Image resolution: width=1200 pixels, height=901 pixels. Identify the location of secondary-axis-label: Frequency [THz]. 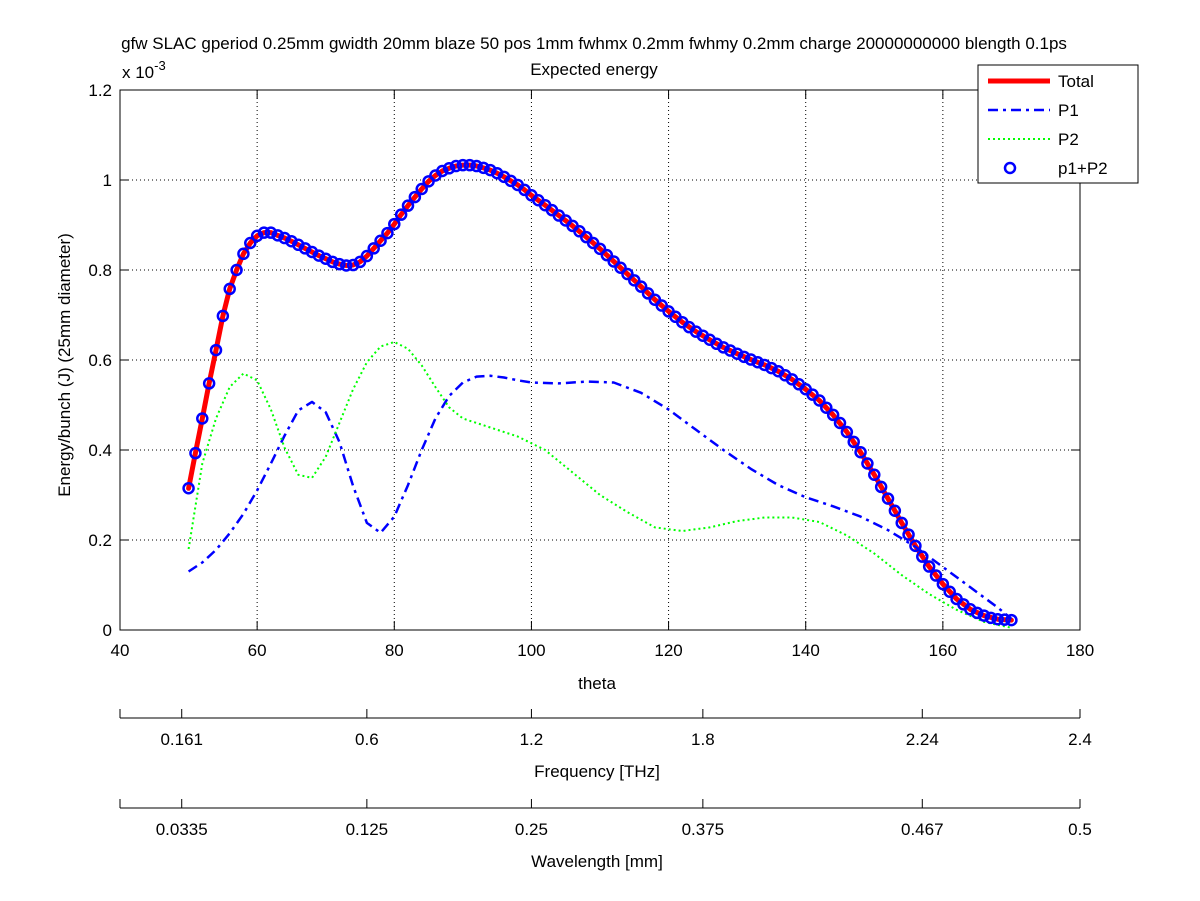
(597, 771).